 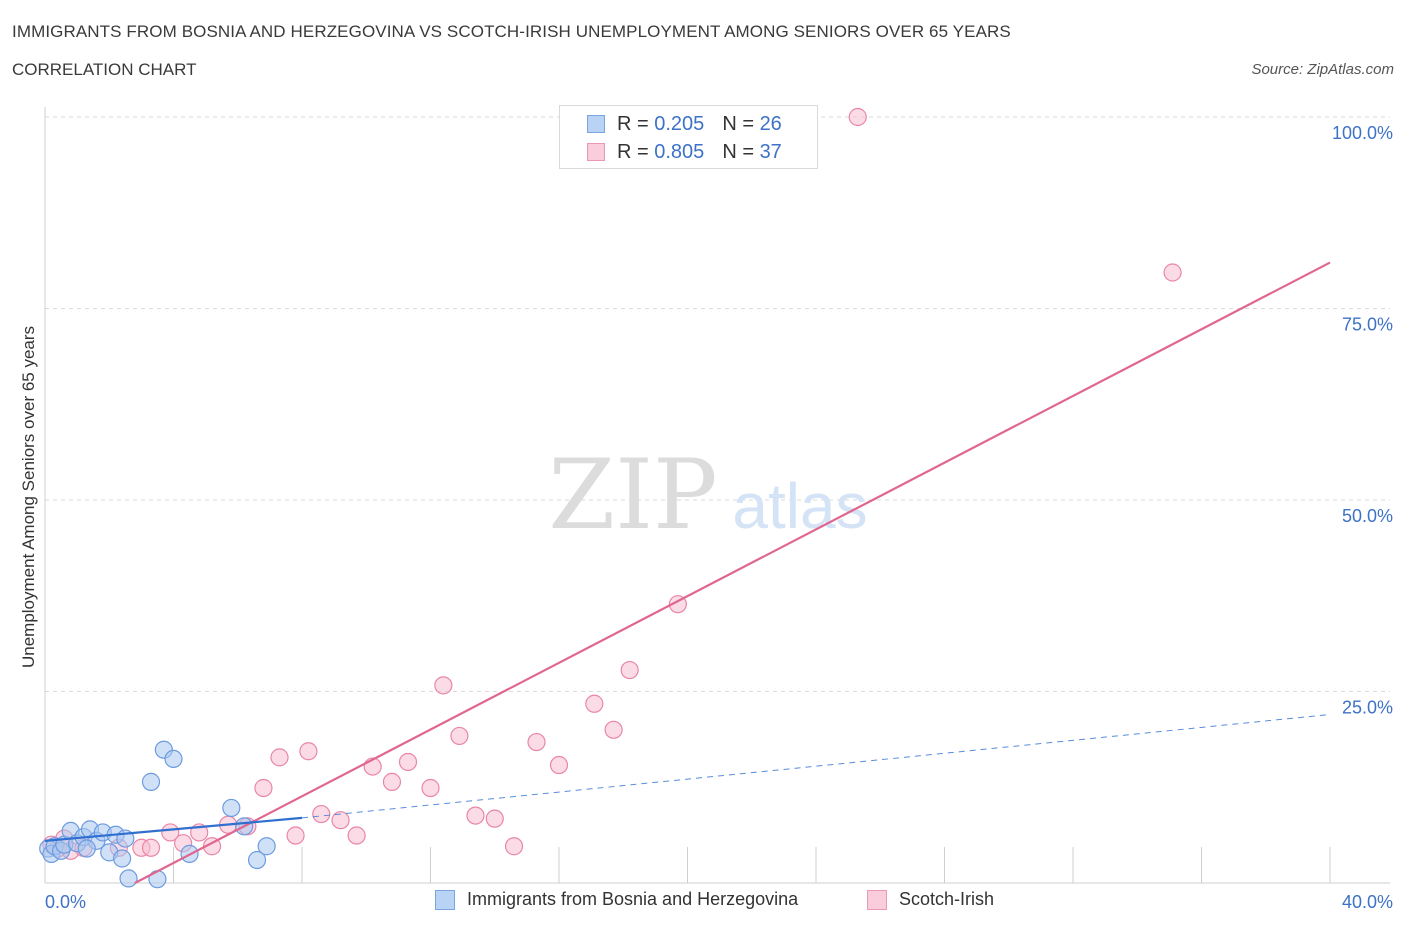 What do you see at coordinates (679, 151) in the screenshot?
I see `r-value: 0.805` at bounding box center [679, 151].